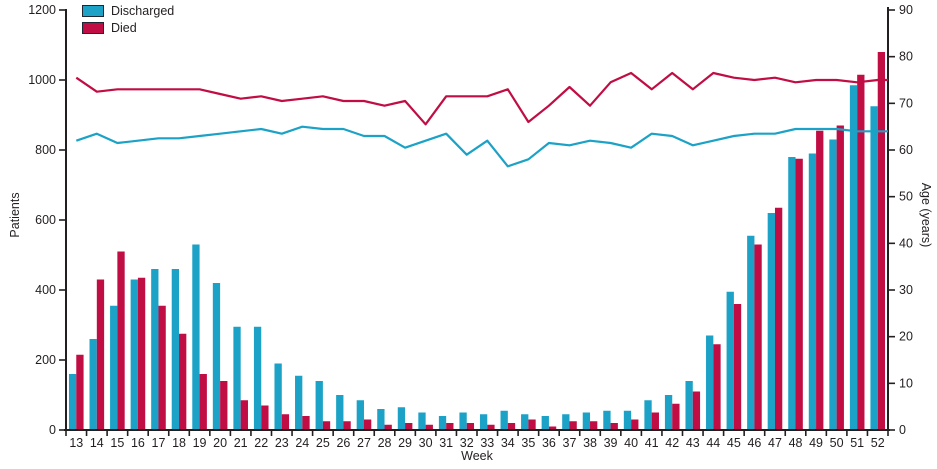  Describe the element at coordinates (261, 443) in the screenshot. I see `week-tick-label: 22` at that location.